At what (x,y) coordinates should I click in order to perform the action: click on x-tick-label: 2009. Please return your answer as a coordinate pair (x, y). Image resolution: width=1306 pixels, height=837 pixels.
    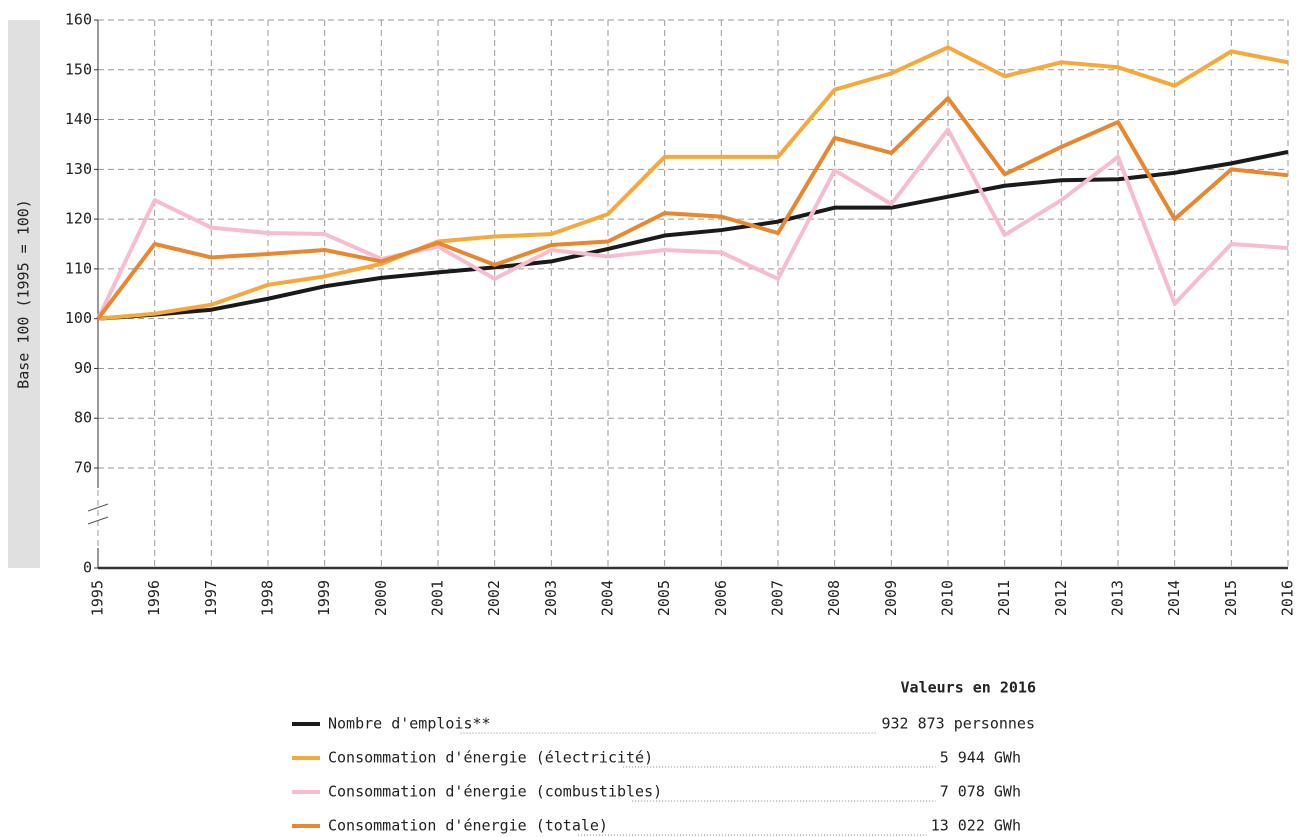
    Looking at the image, I should click on (891, 598).